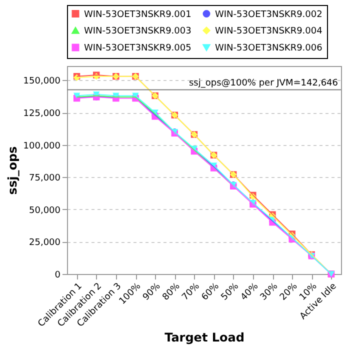 The image size is (348, 348). Describe the element at coordinates (42, 81) in the screenshot. I see `y-tick-label: 150,000` at that location.